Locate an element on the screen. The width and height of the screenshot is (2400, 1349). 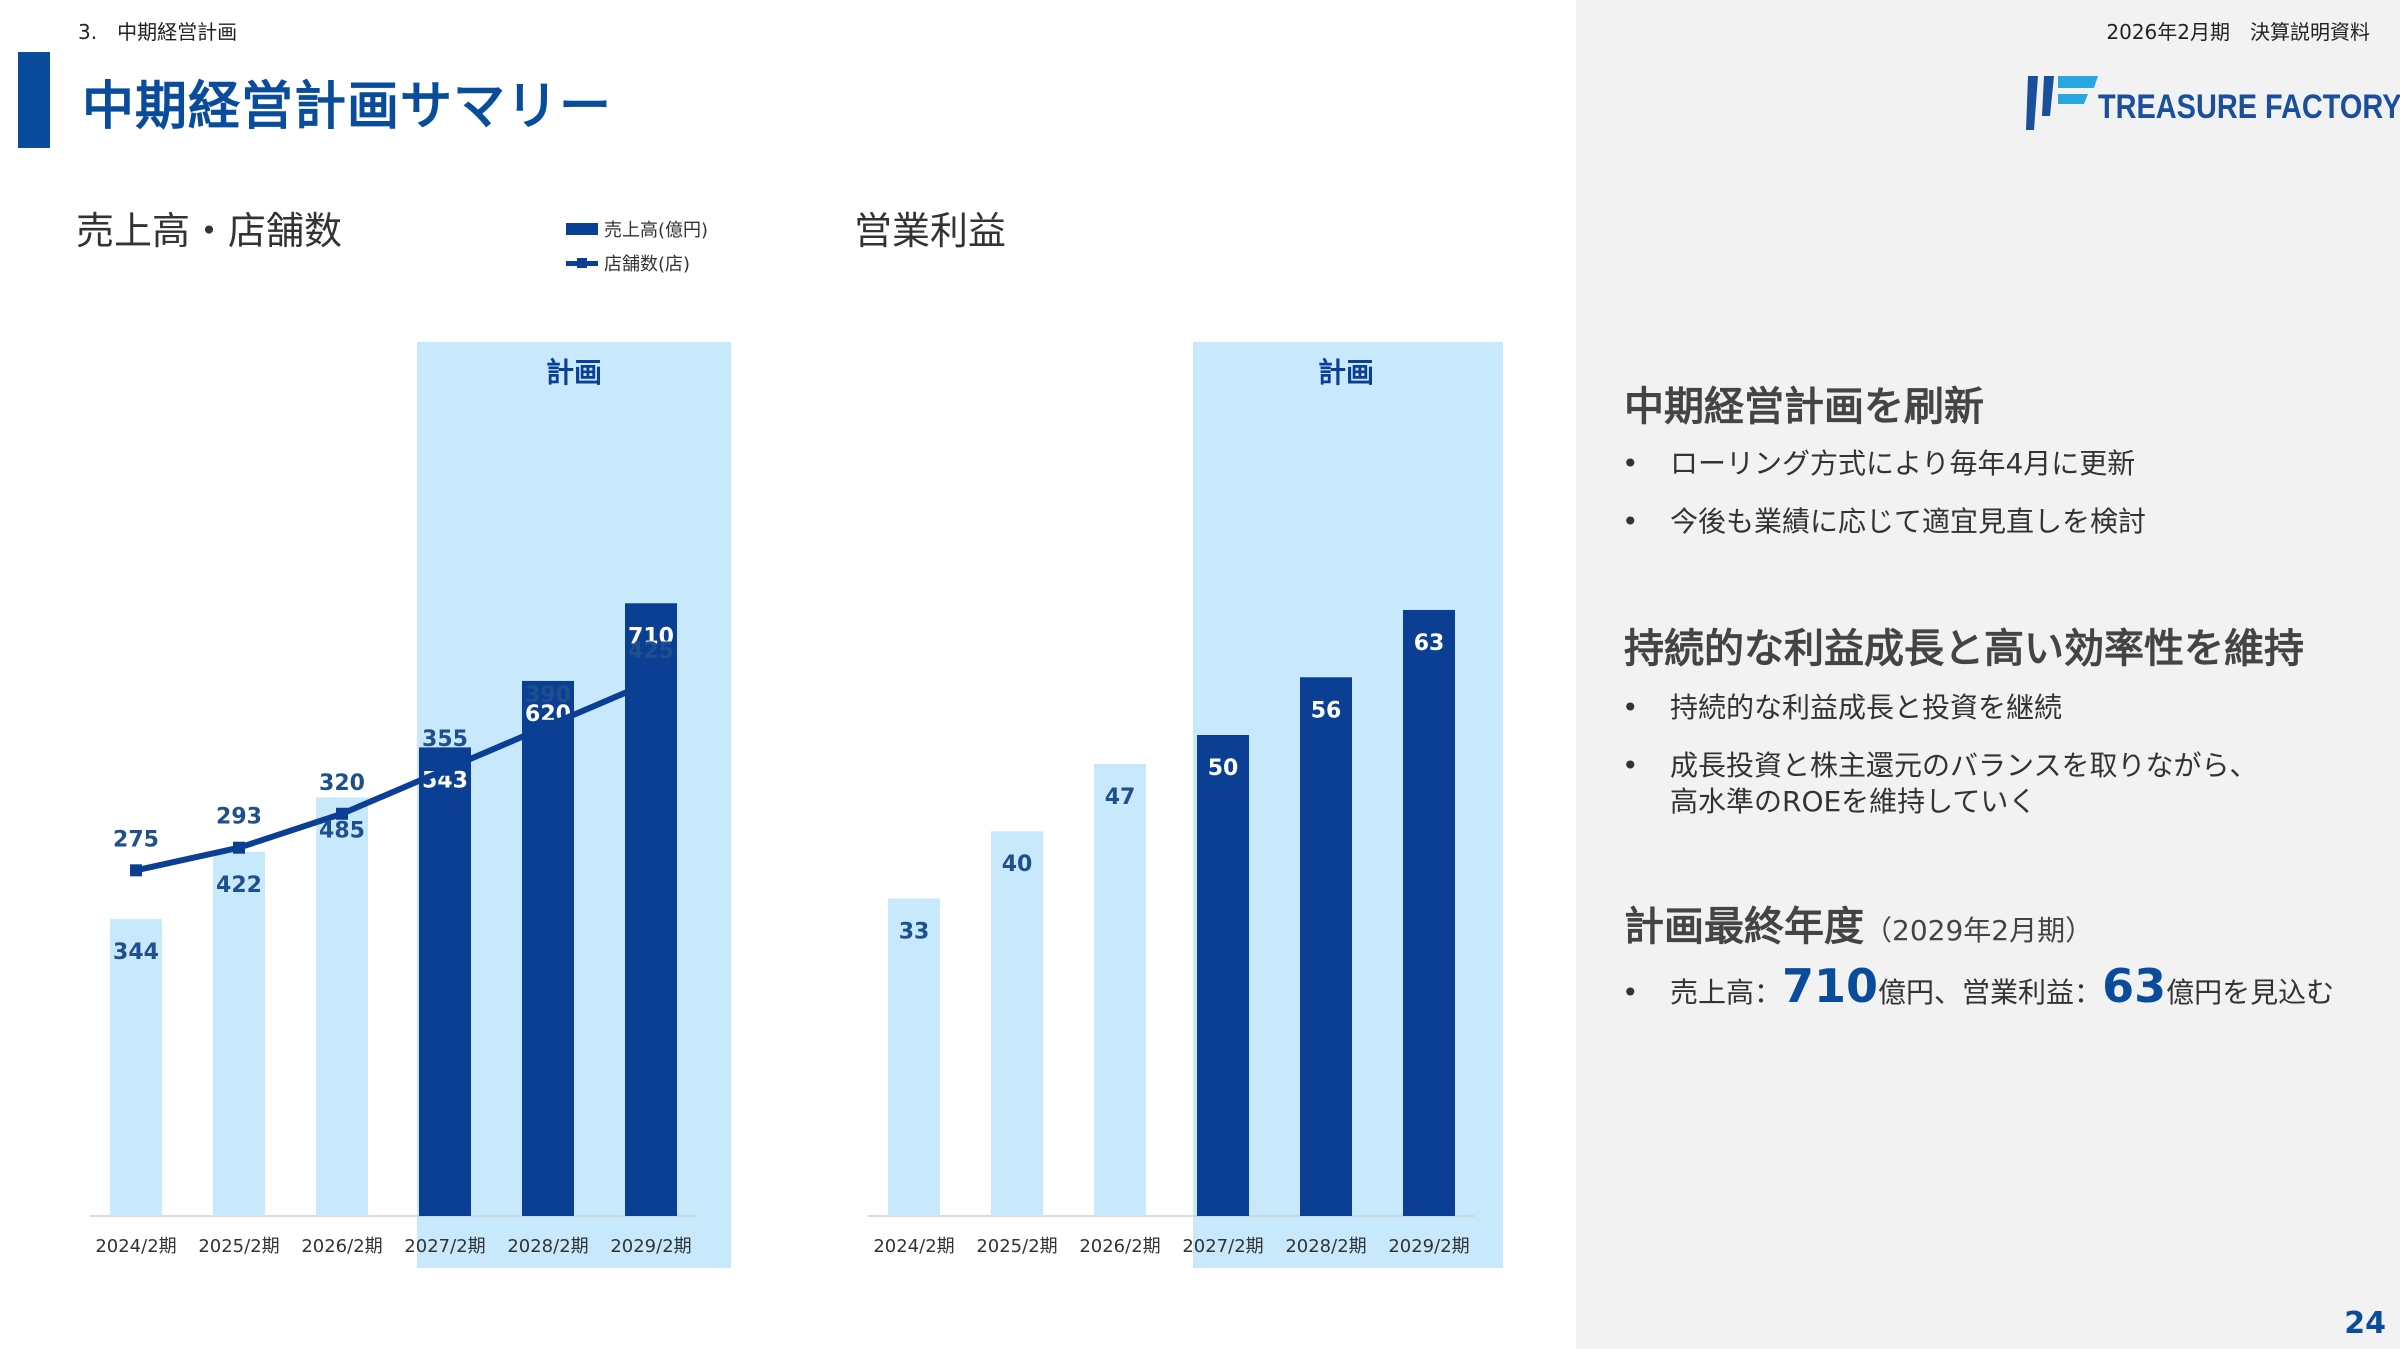
title-accent-bar is located at coordinates (34, 100).